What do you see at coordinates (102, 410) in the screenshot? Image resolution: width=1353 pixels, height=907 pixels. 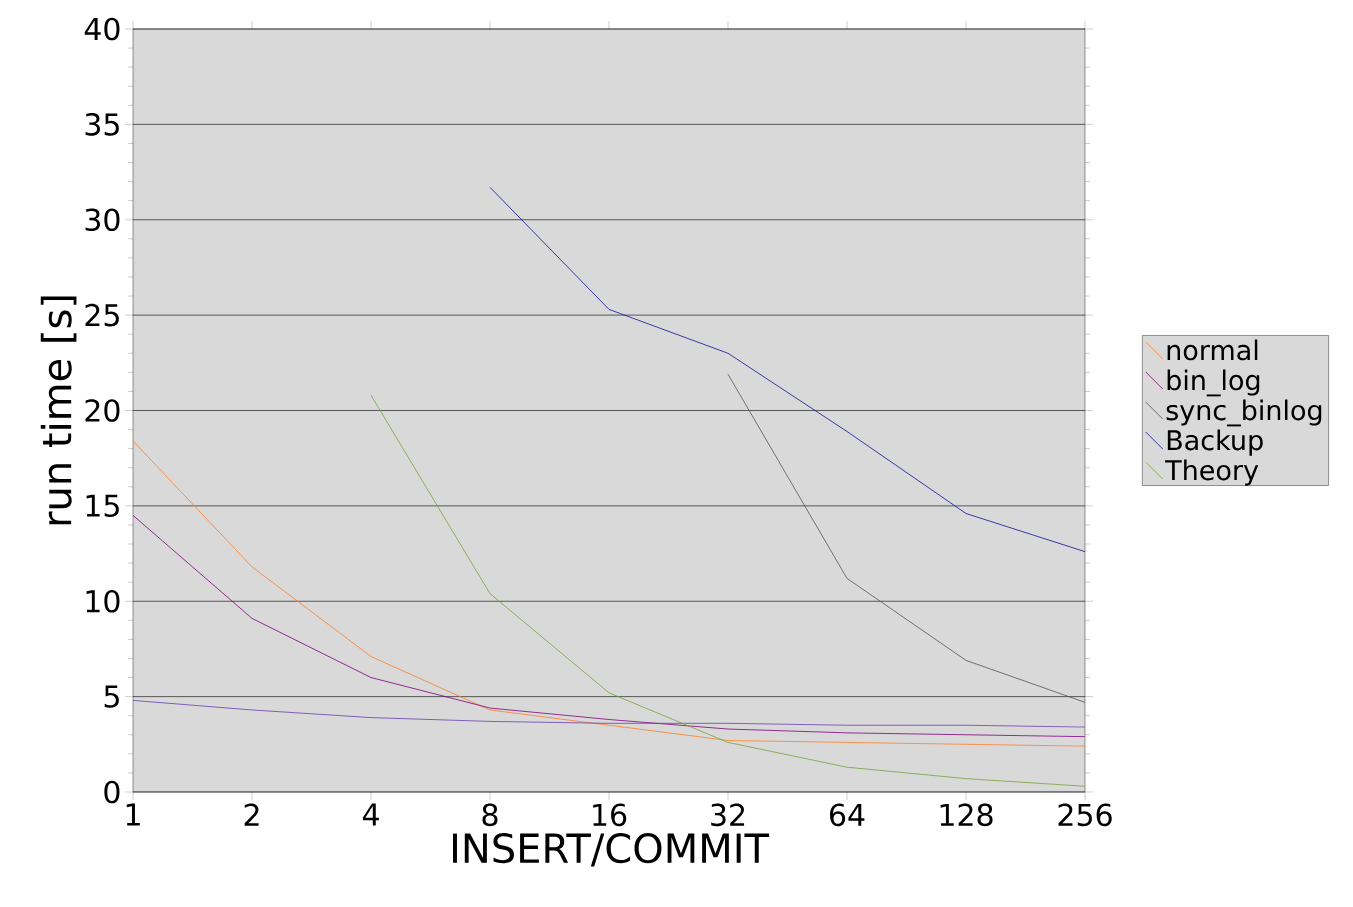 I see `y-tick-label: 20` at bounding box center [102, 410].